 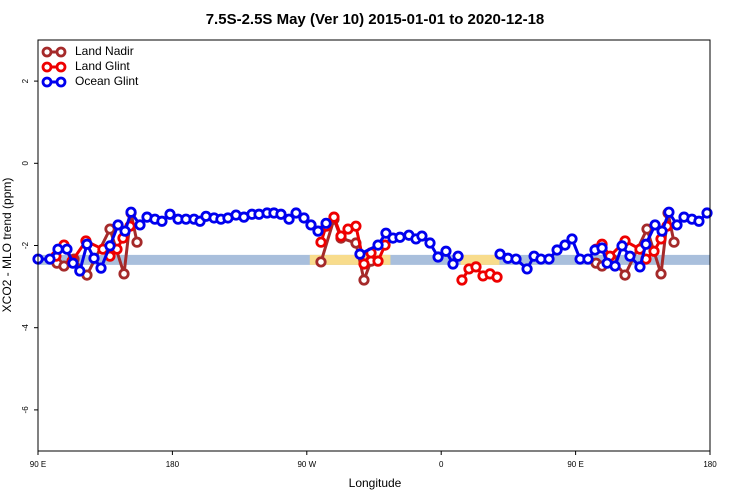 What do you see at coordinates (306, 464) in the screenshot?
I see `x-tick-label: 90 W` at bounding box center [306, 464].